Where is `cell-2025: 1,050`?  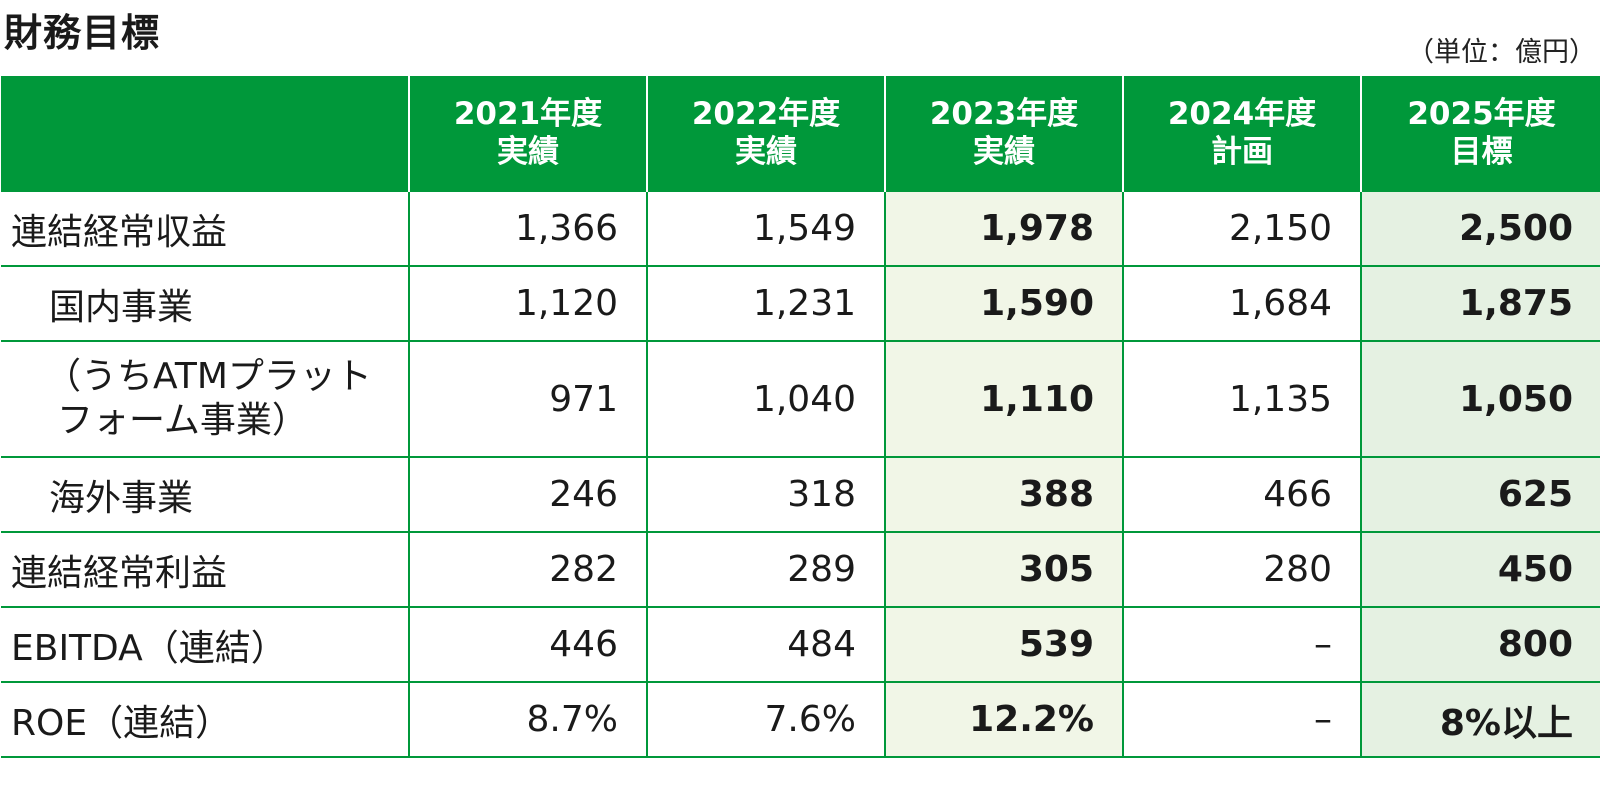 cell-2025: 1,050 is located at coordinates (1480, 398).